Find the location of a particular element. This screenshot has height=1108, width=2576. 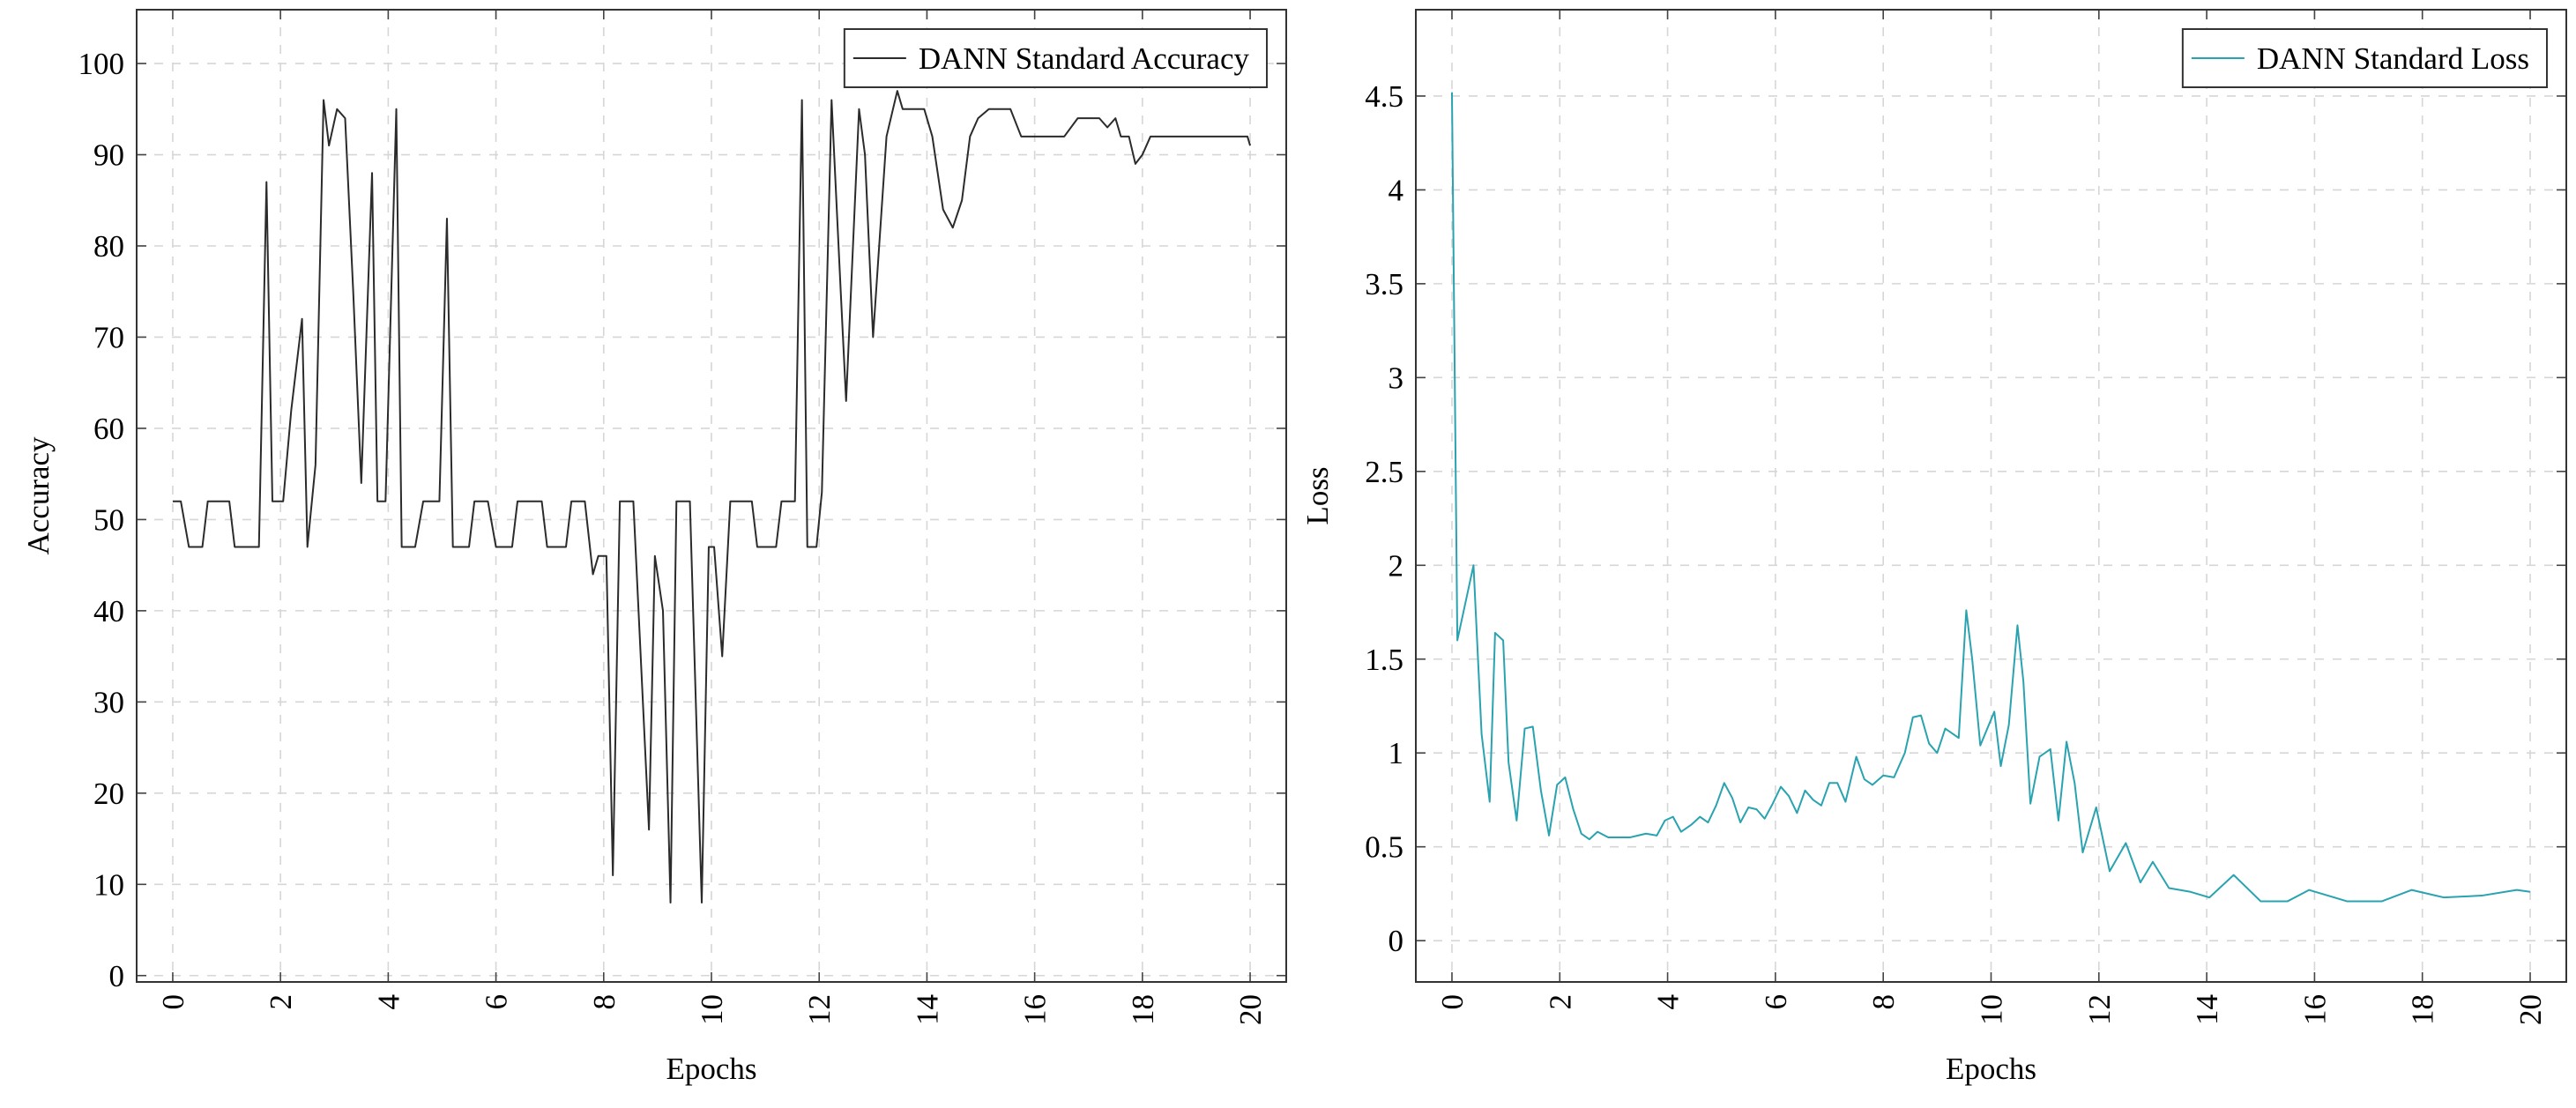

legend-box is located at coordinates (1055, 58).